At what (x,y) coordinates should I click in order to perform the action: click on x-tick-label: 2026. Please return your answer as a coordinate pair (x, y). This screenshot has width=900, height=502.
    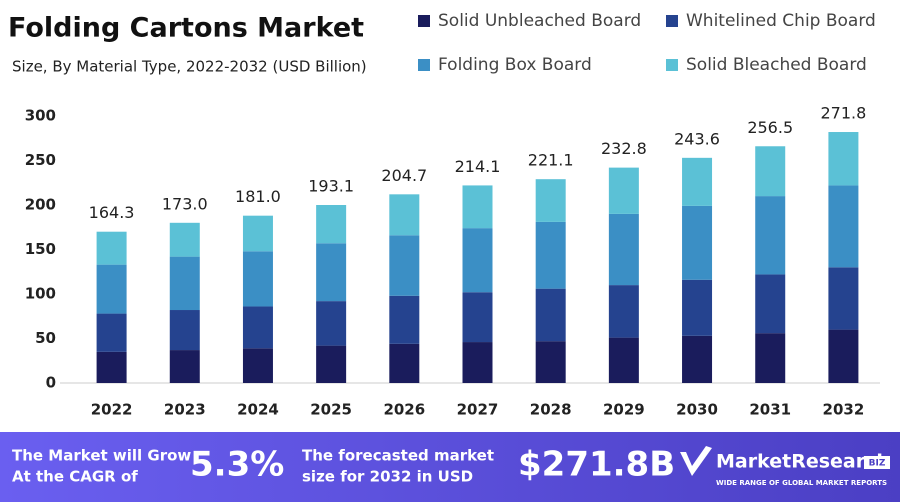
    Looking at the image, I should click on (404, 410).